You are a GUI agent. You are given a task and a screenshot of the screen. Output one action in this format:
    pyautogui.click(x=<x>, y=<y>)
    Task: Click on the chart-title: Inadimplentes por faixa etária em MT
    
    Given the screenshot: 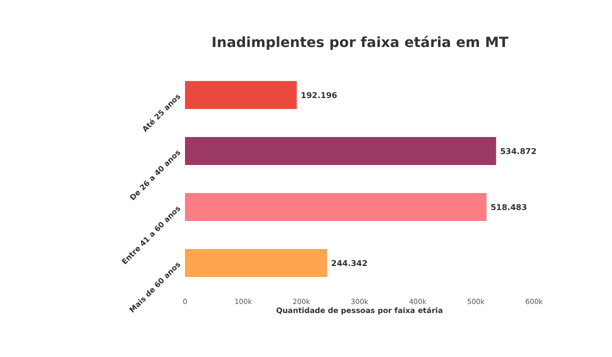 What is the action you would take?
    pyautogui.click(x=360, y=43)
    